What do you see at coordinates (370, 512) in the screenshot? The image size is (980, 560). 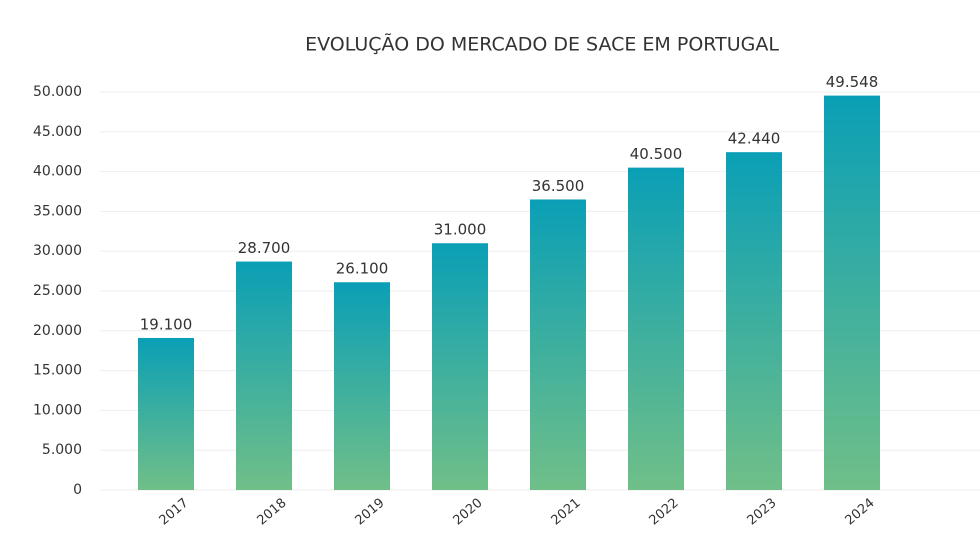 I see `x-tick-label: 2019` at bounding box center [370, 512].